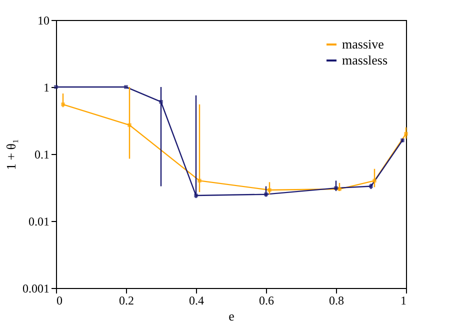 Image resolution: width=463 pixels, height=324 pixels. What do you see at coordinates (47, 87) in the screenshot?
I see `y-tick-label: 1` at bounding box center [47, 87].